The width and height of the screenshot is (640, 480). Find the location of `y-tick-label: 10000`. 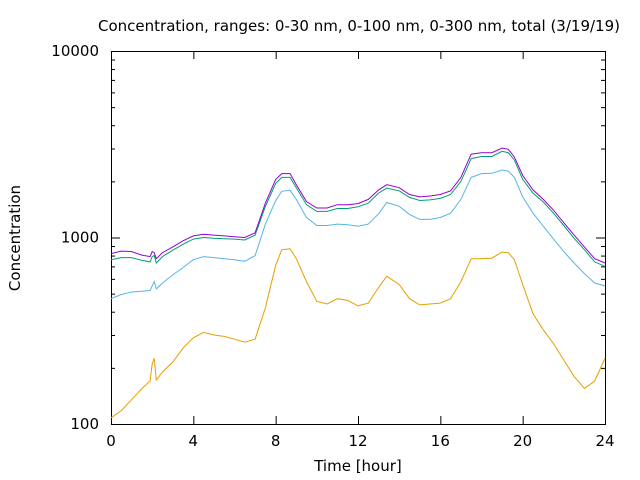

y-tick-label: 10000 is located at coordinates (75, 51).